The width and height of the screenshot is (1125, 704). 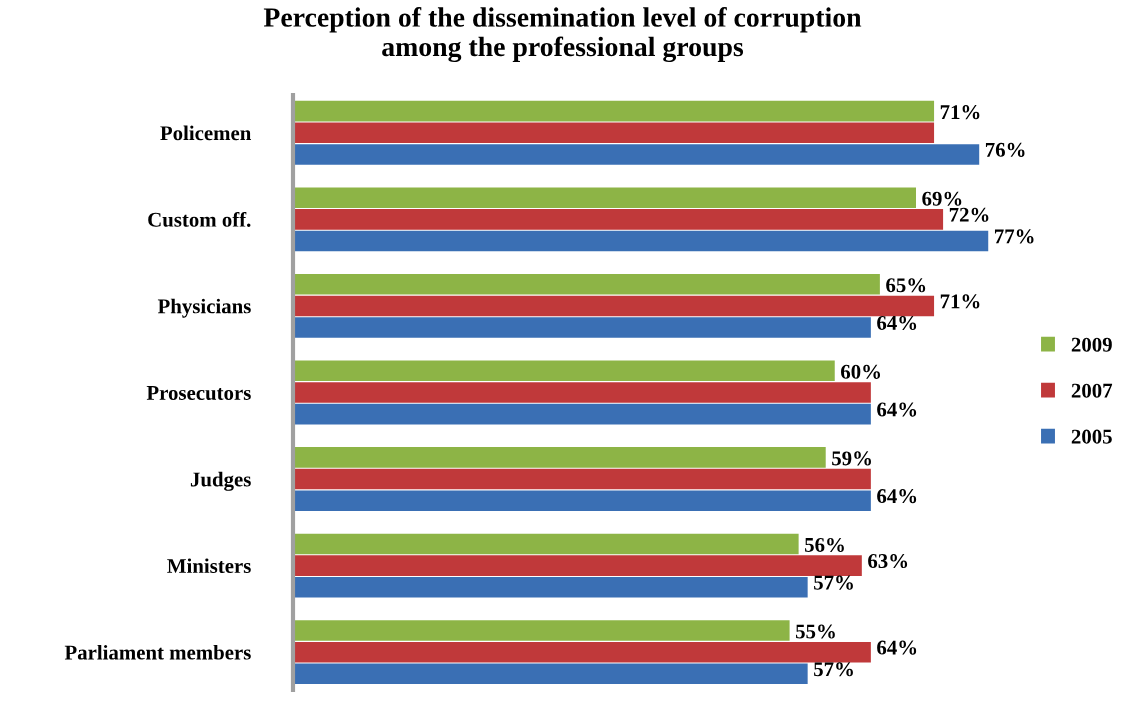 What do you see at coordinates (198, 393) in the screenshot?
I see `y-tick-label: Prosecutors` at bounding box center [198, 393].